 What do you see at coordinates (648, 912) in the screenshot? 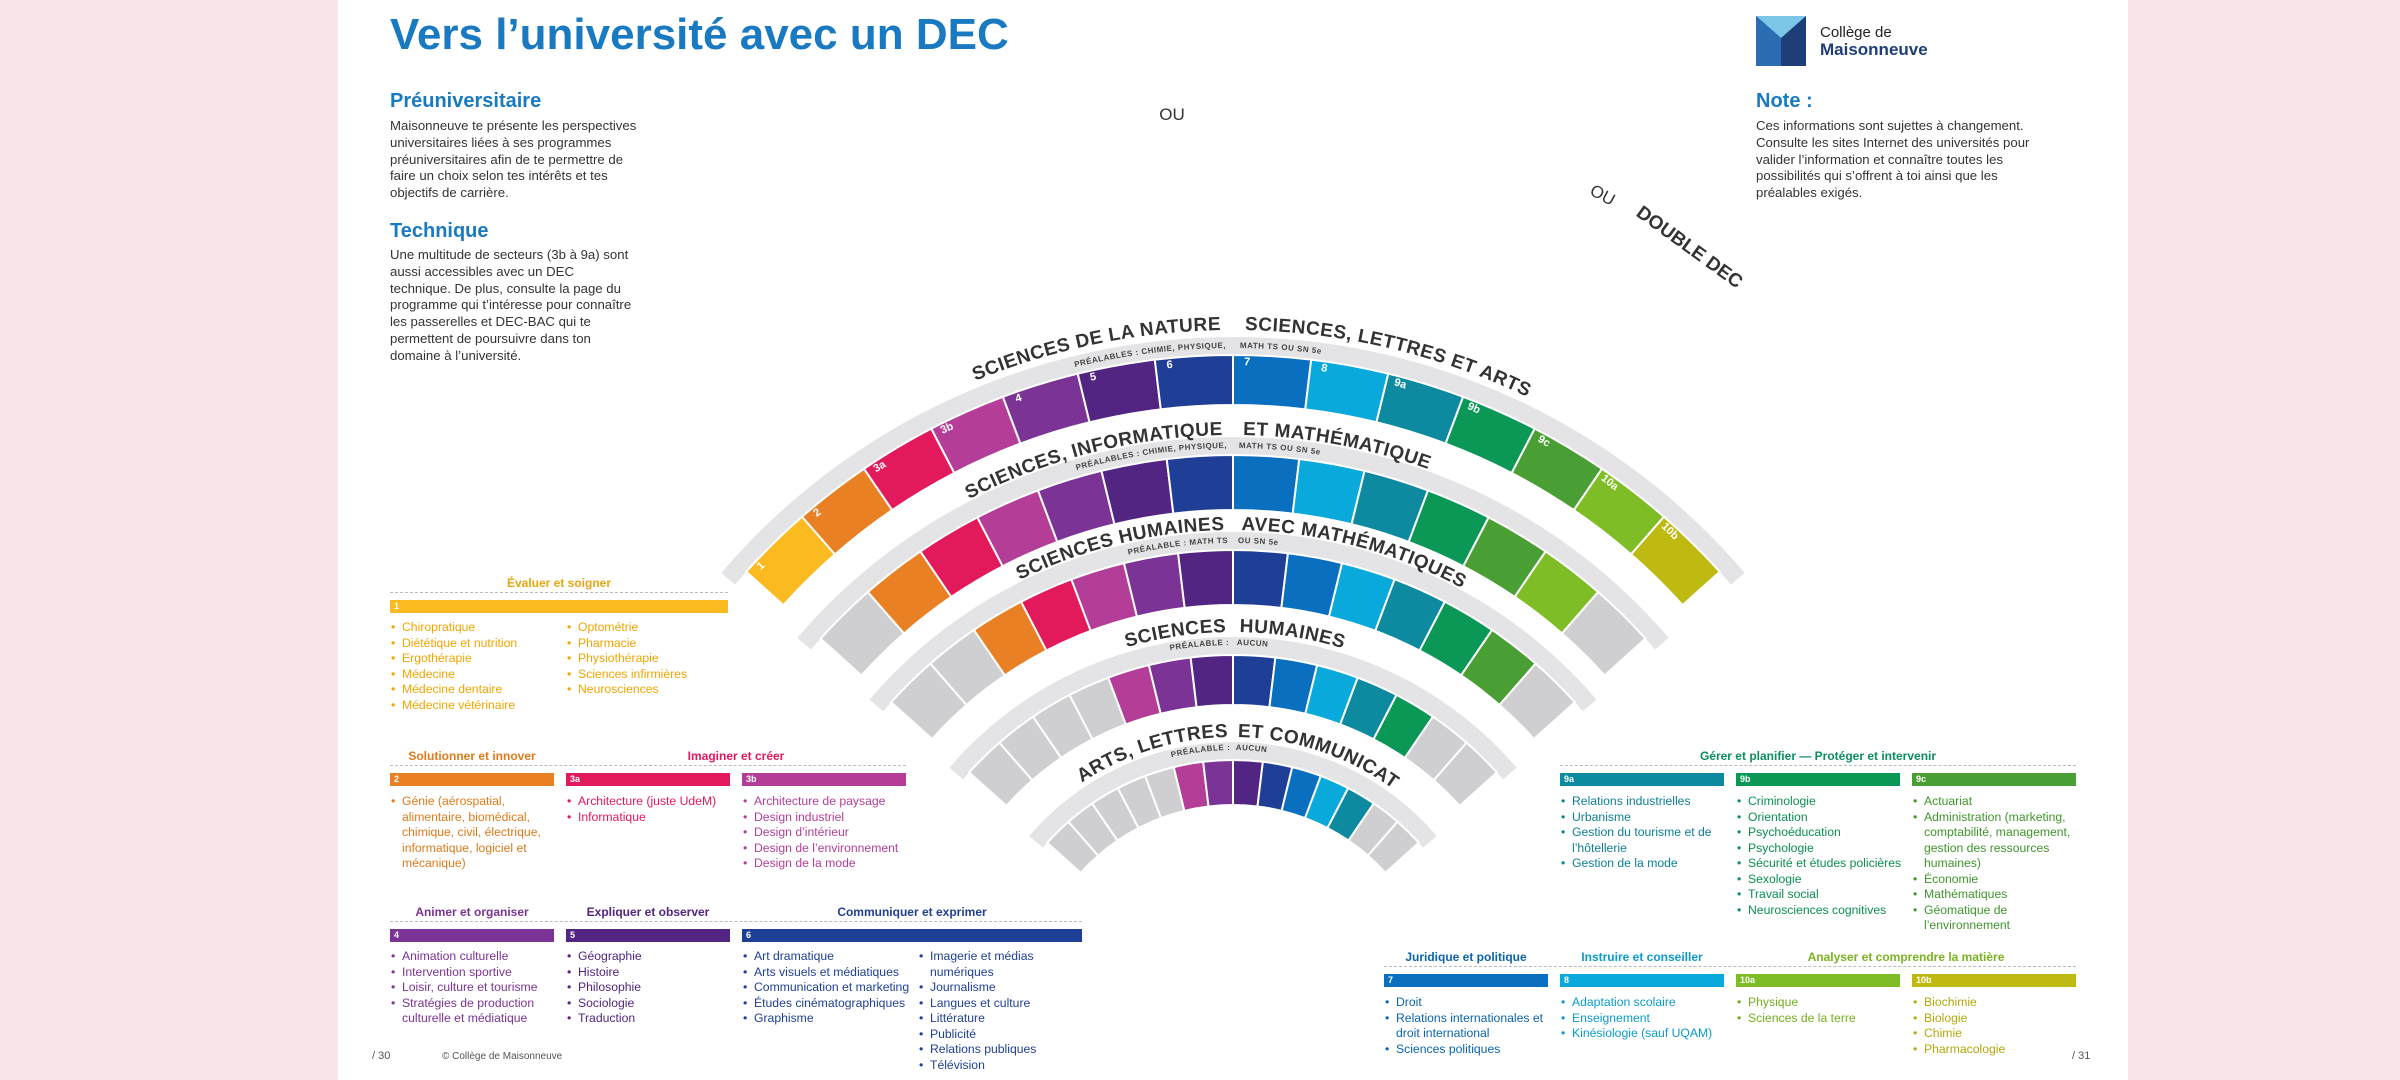
I see `sector-5-title: Expliquer et observer` at bounding box center [648, 912].